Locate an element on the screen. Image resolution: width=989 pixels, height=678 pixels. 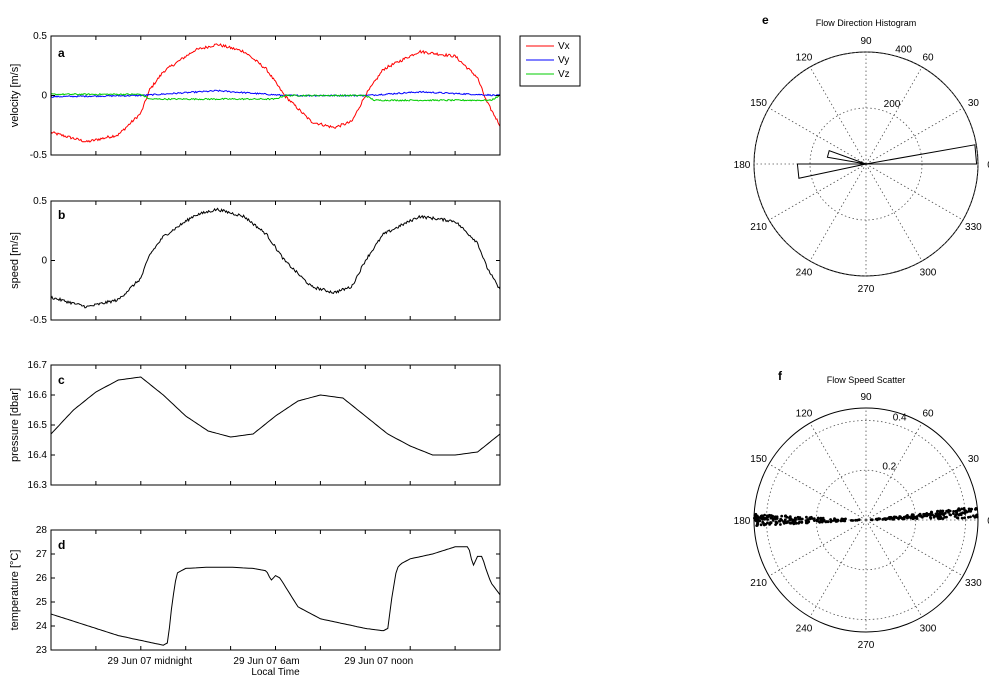
y-tick-label: 16.4 is located at coordinates (38, 455).